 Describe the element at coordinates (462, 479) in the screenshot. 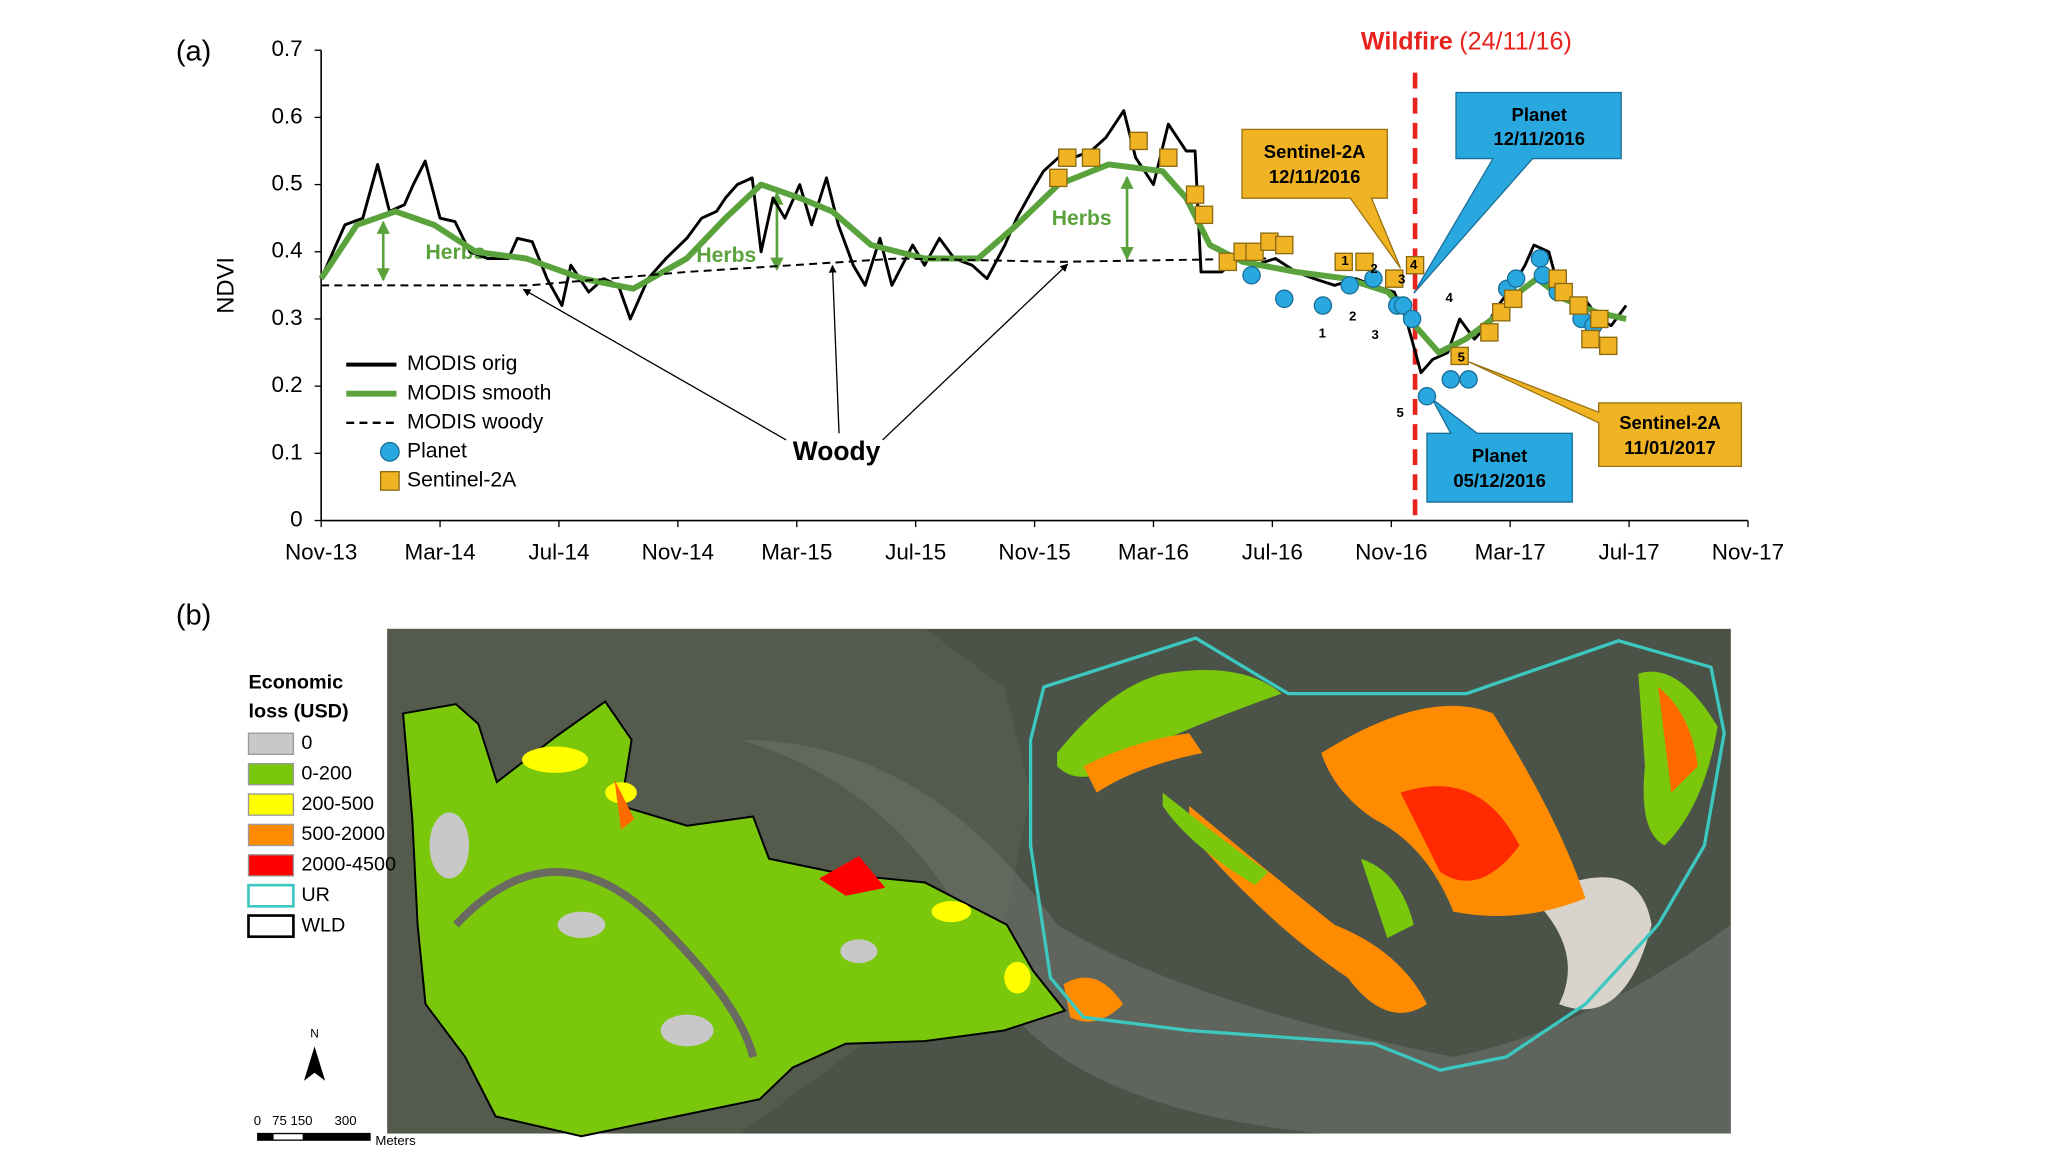

I see `legend-label: Sentinel-2A` at that location.